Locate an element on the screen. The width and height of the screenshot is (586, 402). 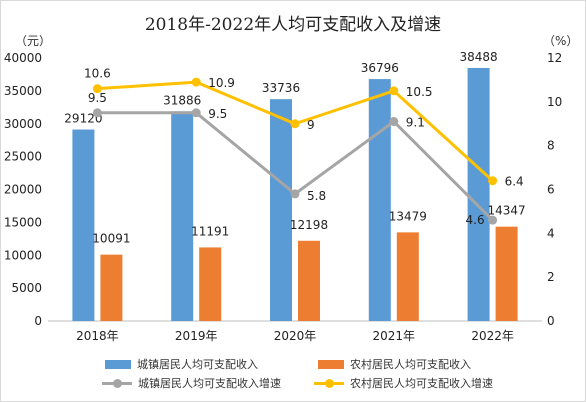
legend-marker-rural-growth is located at coordinates (329, 383).